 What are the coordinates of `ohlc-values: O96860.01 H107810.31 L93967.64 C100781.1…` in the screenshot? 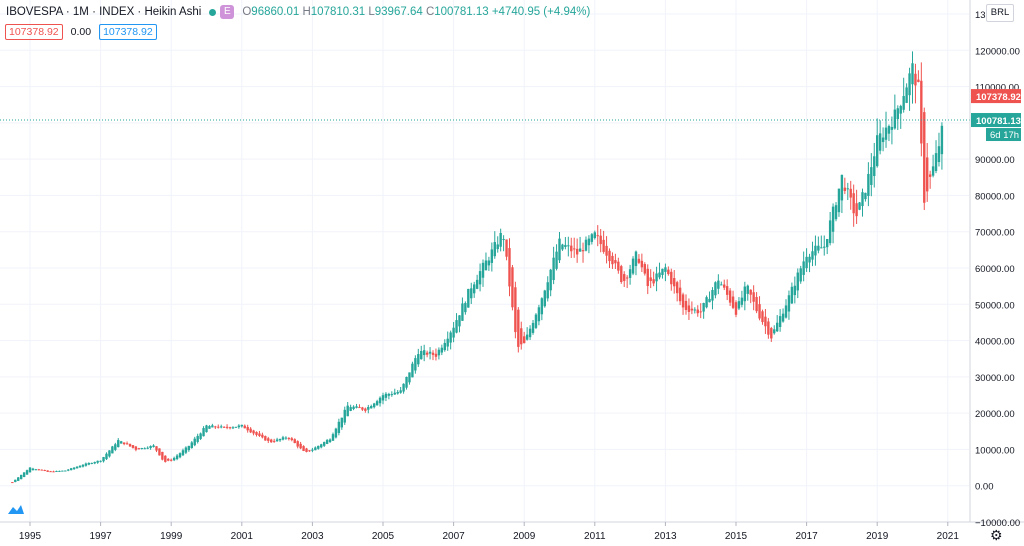 It's located at (416, 12).